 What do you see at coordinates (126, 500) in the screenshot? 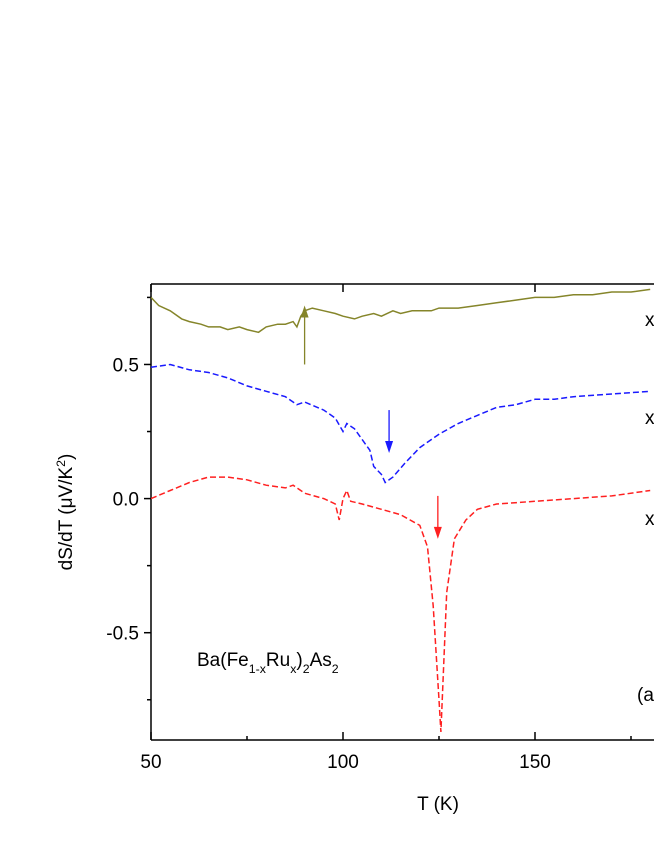
I see `y-tick-label: 0.0` at bounding box center [126, 500].